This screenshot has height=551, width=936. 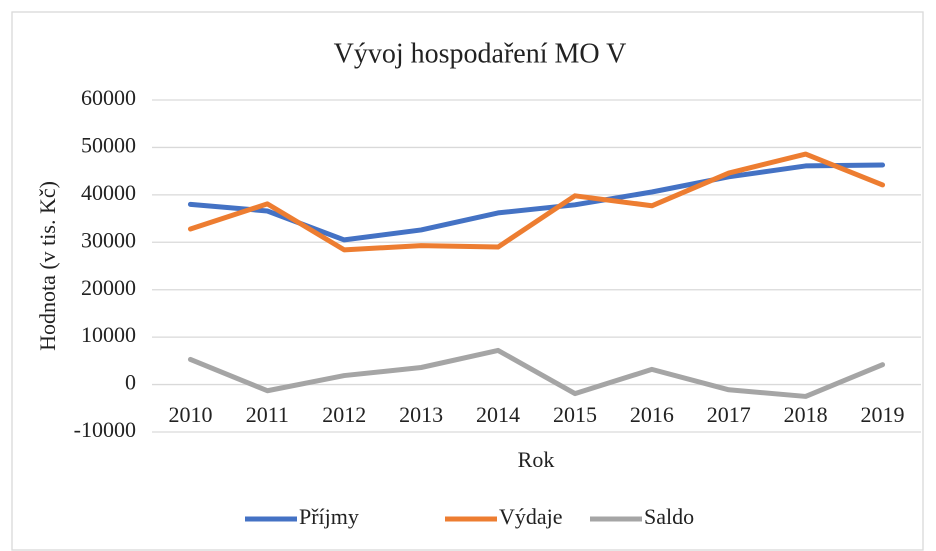 What do you see at coordinates (883, 414) in the screenshot?
I see `x-tick-label: 2019` at bounding box center [883, 414].